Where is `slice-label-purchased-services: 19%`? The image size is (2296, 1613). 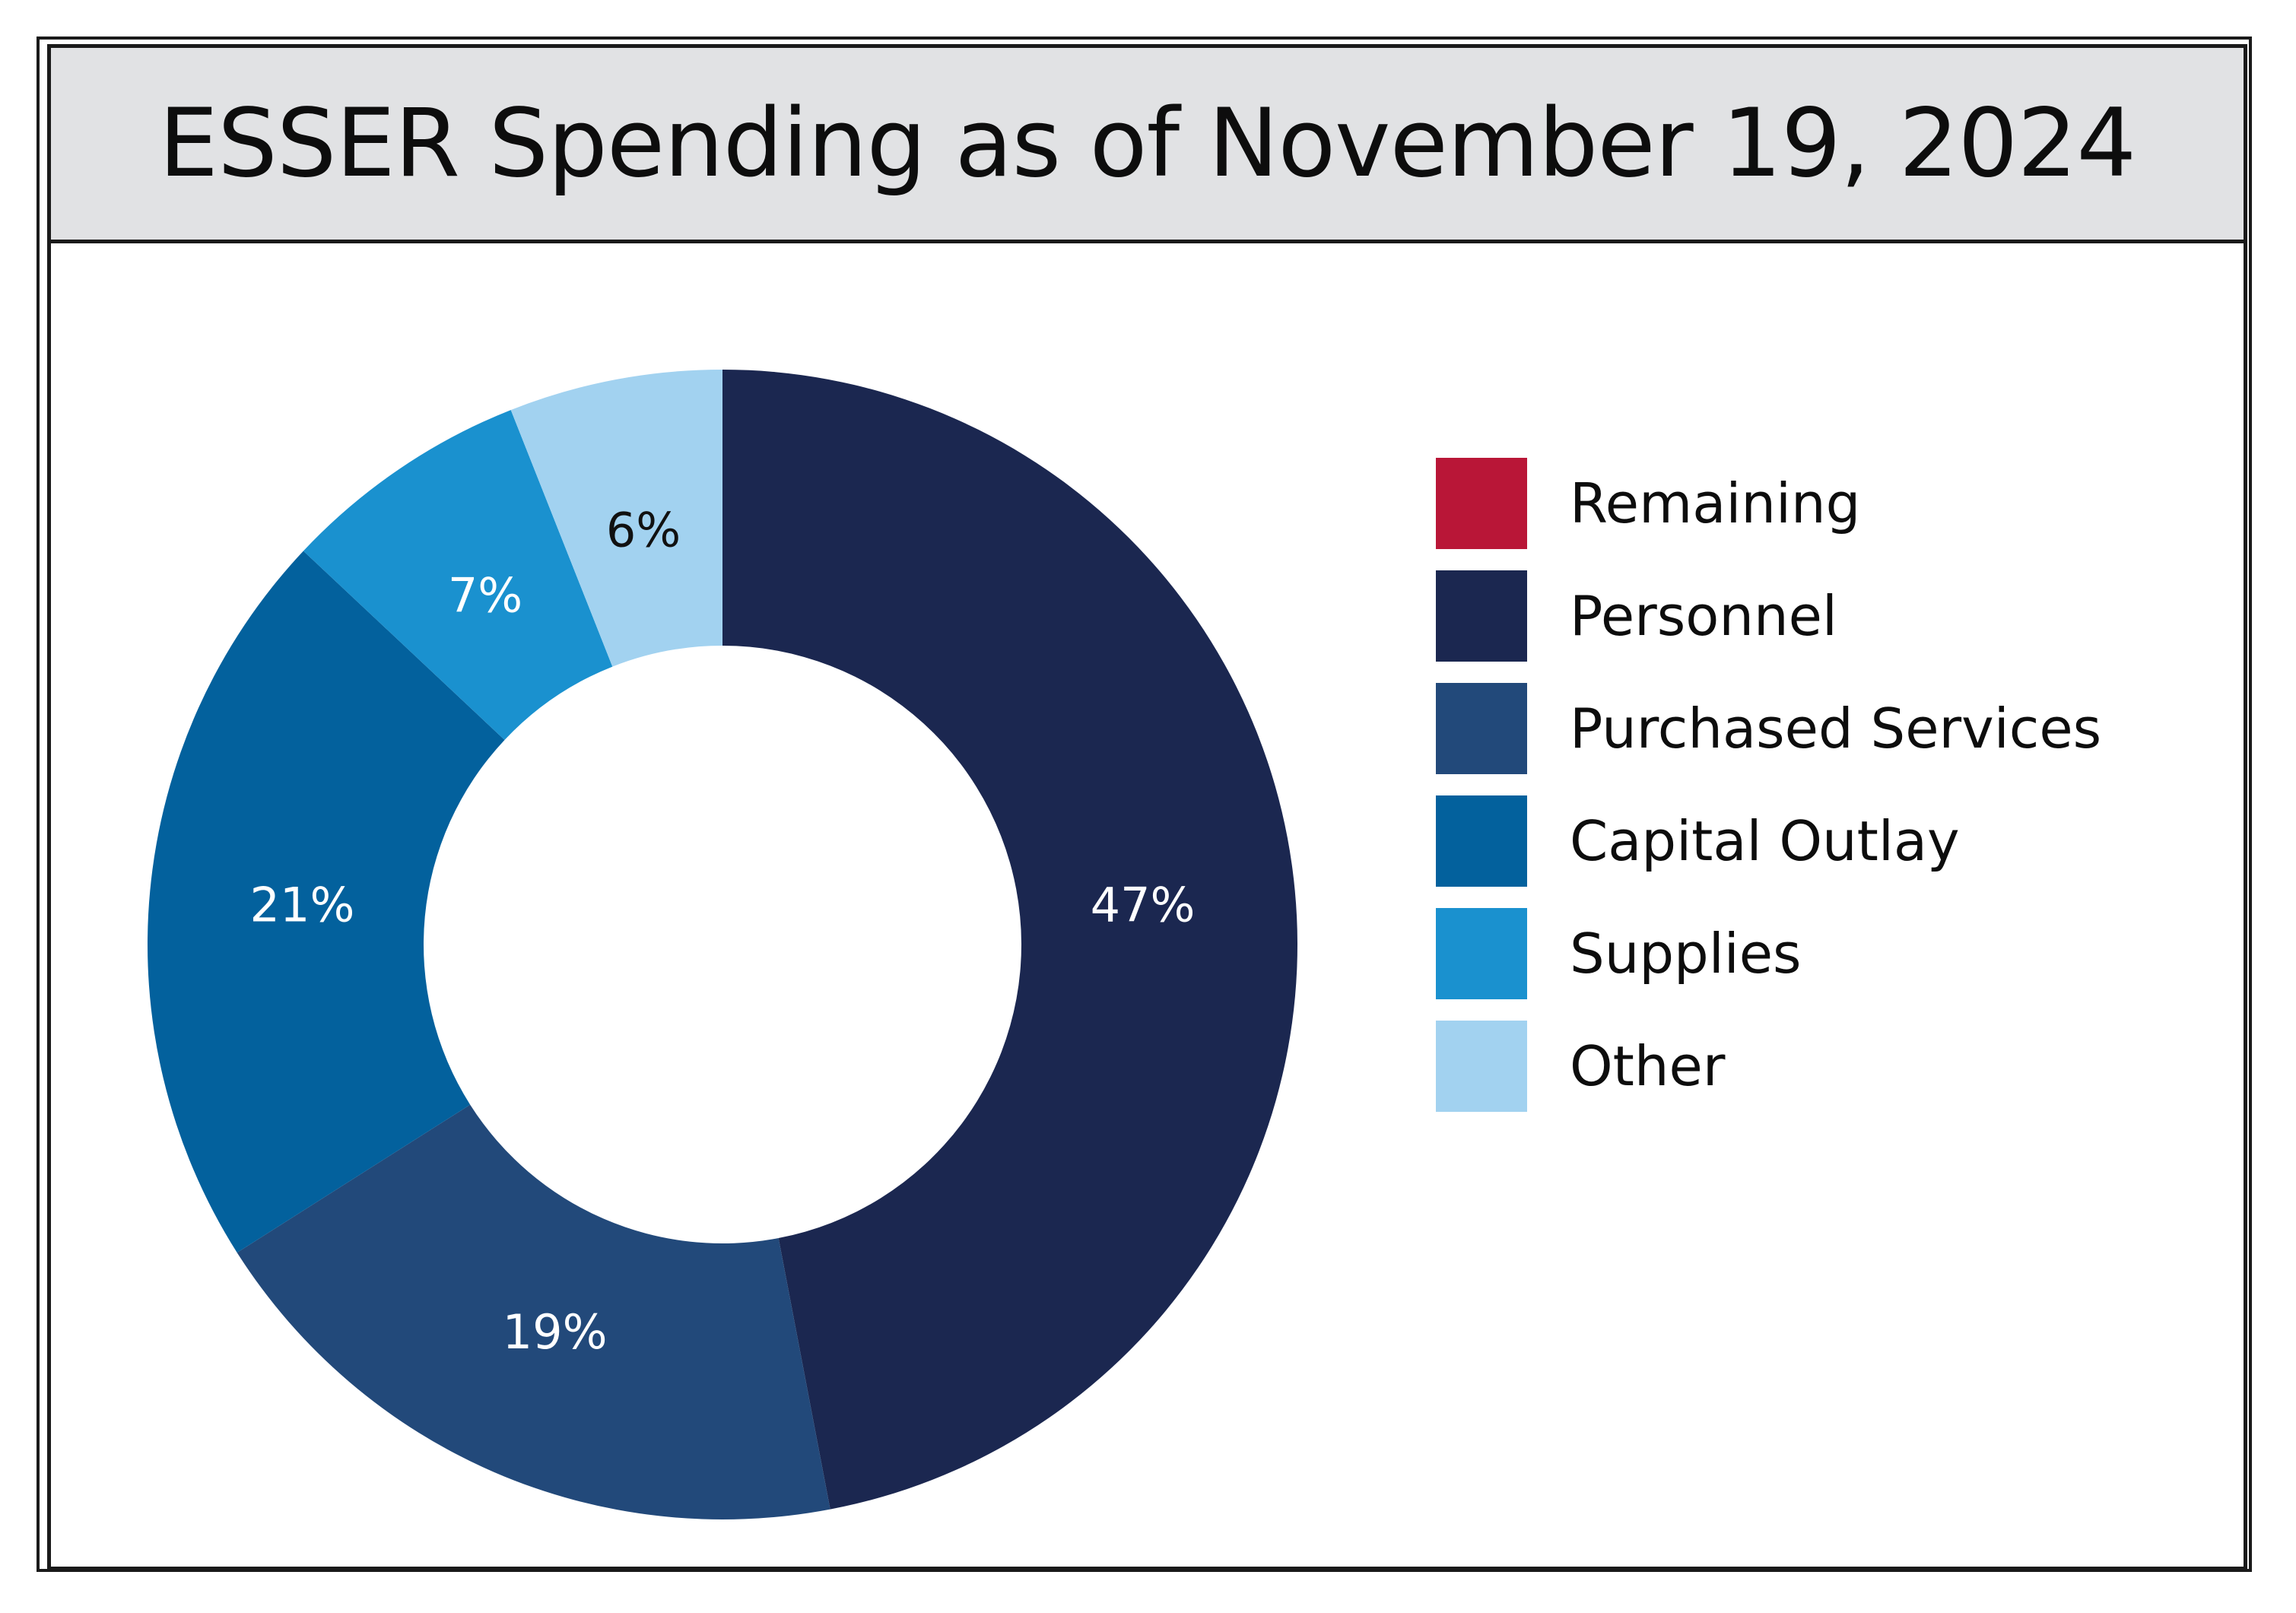
slice-label-purchased-services: 19% is located at coordinates (556, 1332).